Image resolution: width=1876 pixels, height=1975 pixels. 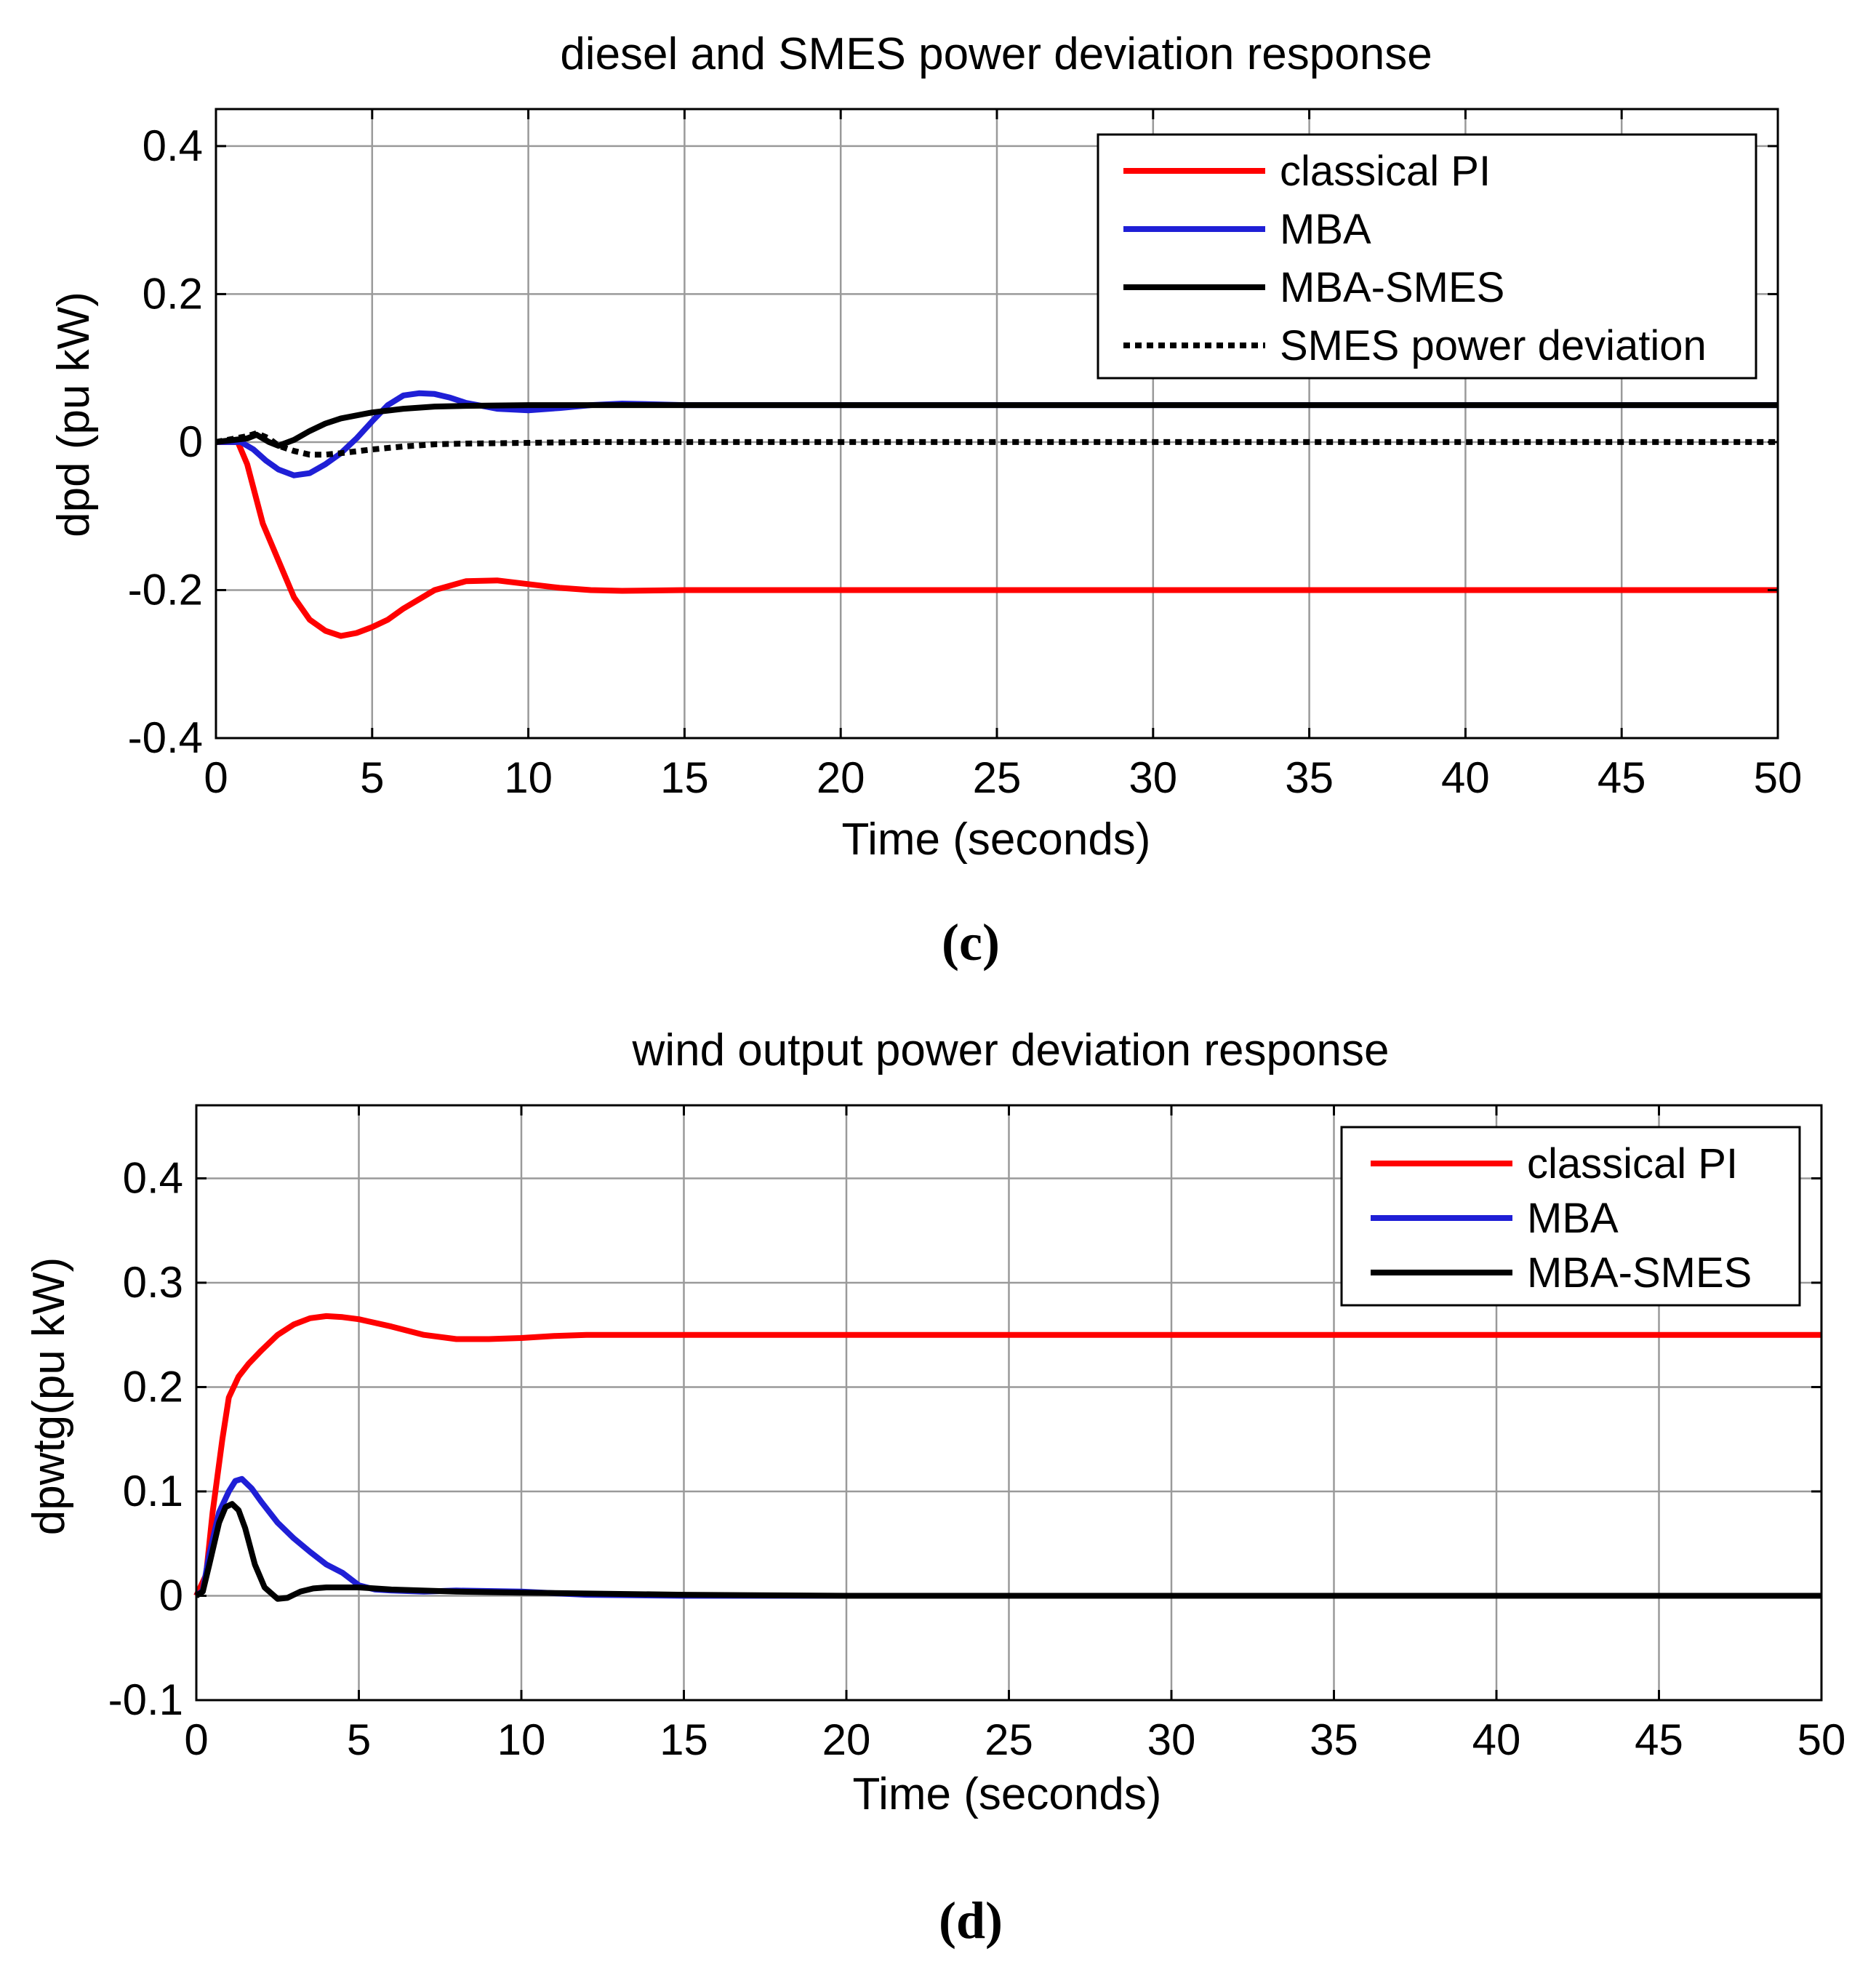 What do you see at coordinates (145, 1699) in the screenshot?
I see `y-tick-label: -0.1` at bounding box center [145, 1699].